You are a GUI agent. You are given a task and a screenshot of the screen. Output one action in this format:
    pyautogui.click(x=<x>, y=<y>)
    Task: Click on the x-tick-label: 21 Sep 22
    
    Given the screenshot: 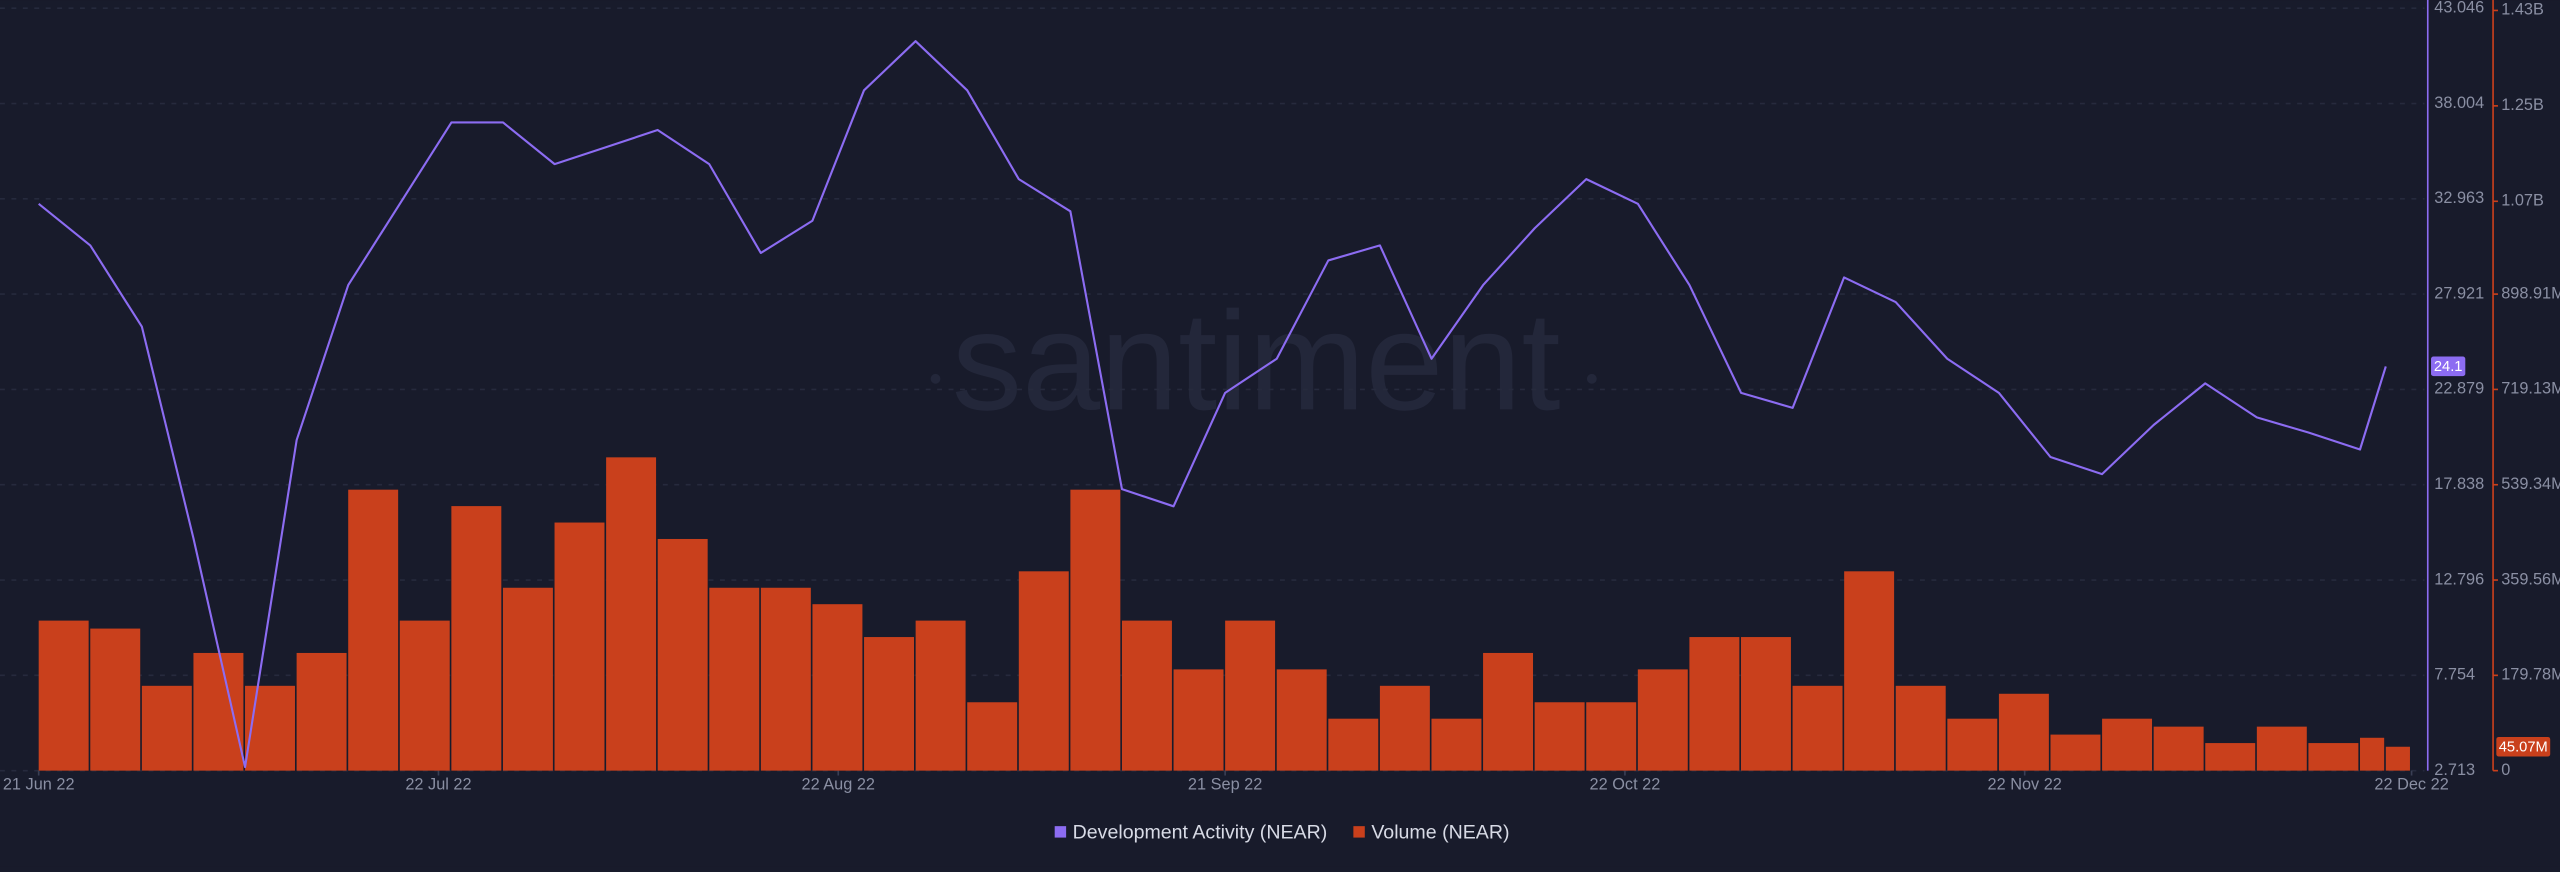 What is the action you would take?
    pyautogui.click(x=1225, y=785)
    